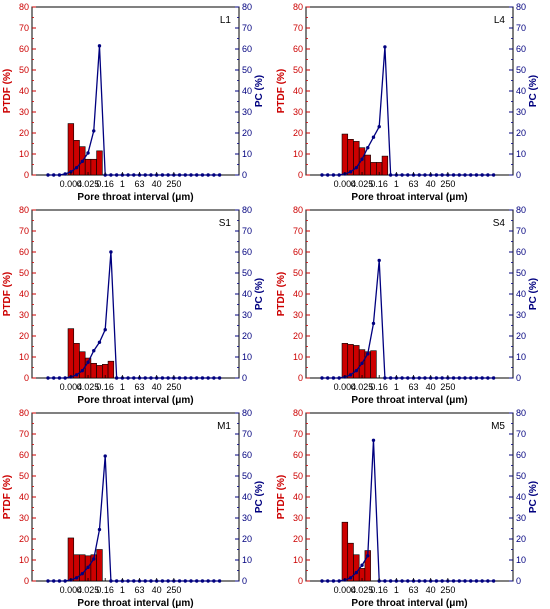  Describe the element at coordinates (226, 20) in the screenshot. I see `panel-label: L1` at that location.